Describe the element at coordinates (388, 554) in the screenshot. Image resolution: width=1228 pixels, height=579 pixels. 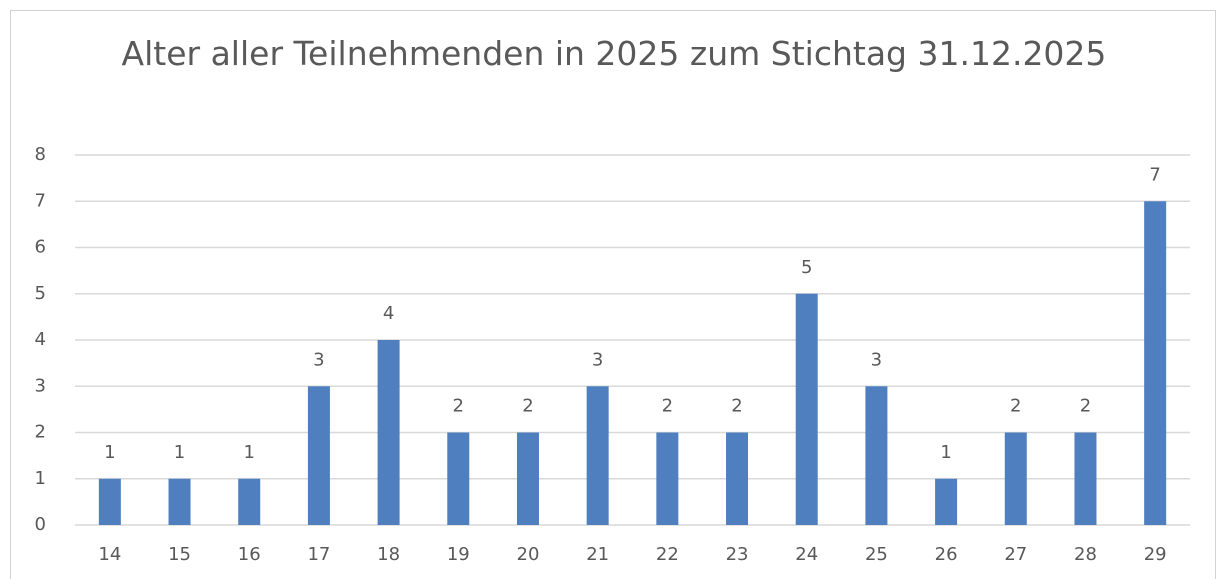
I see `x-tick-label: 18` at that location.